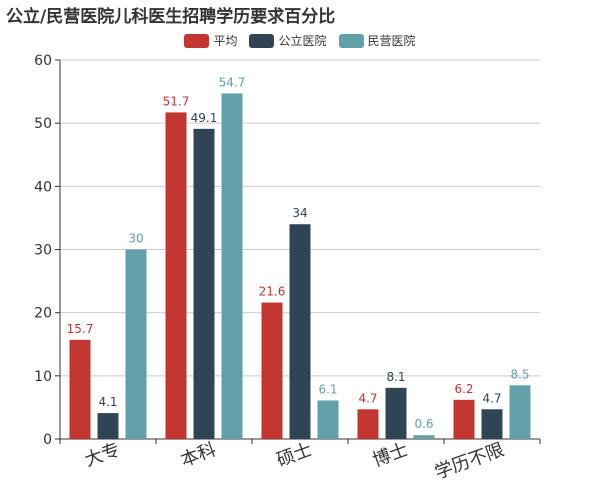 Image resolution: width=600 pixels, height=500 pixels. What do you see at coordinates (80, 329) in the screenshot?
I see `data-label-0-0: 15.7` at bounding box center [80, 329].